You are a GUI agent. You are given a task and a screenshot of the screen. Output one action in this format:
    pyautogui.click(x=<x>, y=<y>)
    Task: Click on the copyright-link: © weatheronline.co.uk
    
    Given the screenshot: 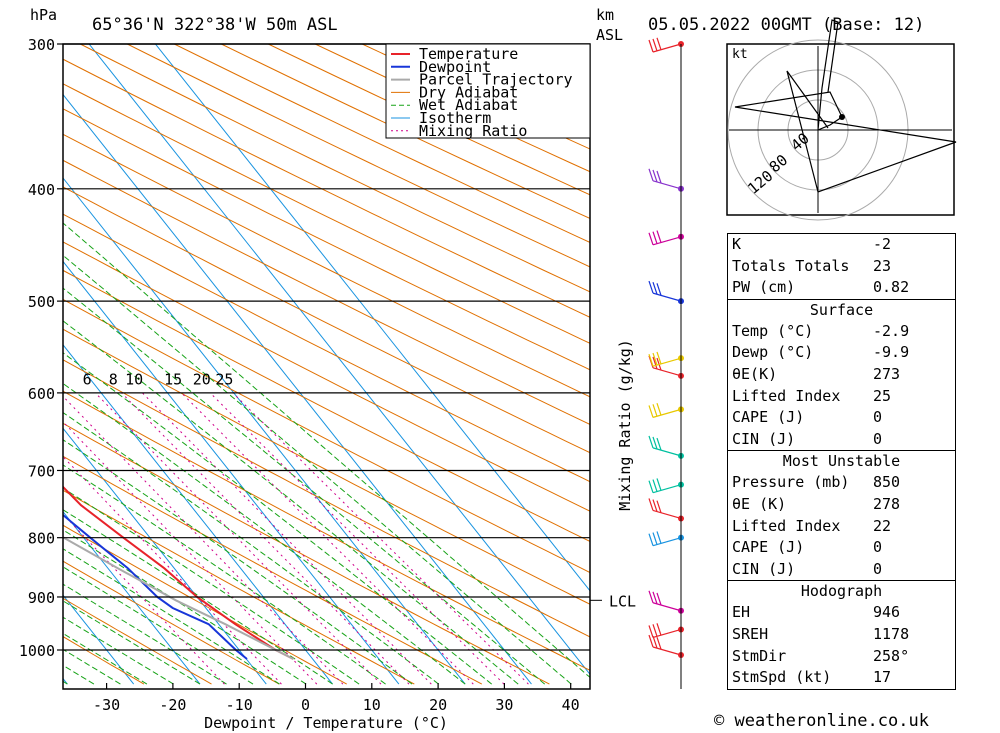 What is the action you would take?
    pyautogui.click(x=821, y=721)
    